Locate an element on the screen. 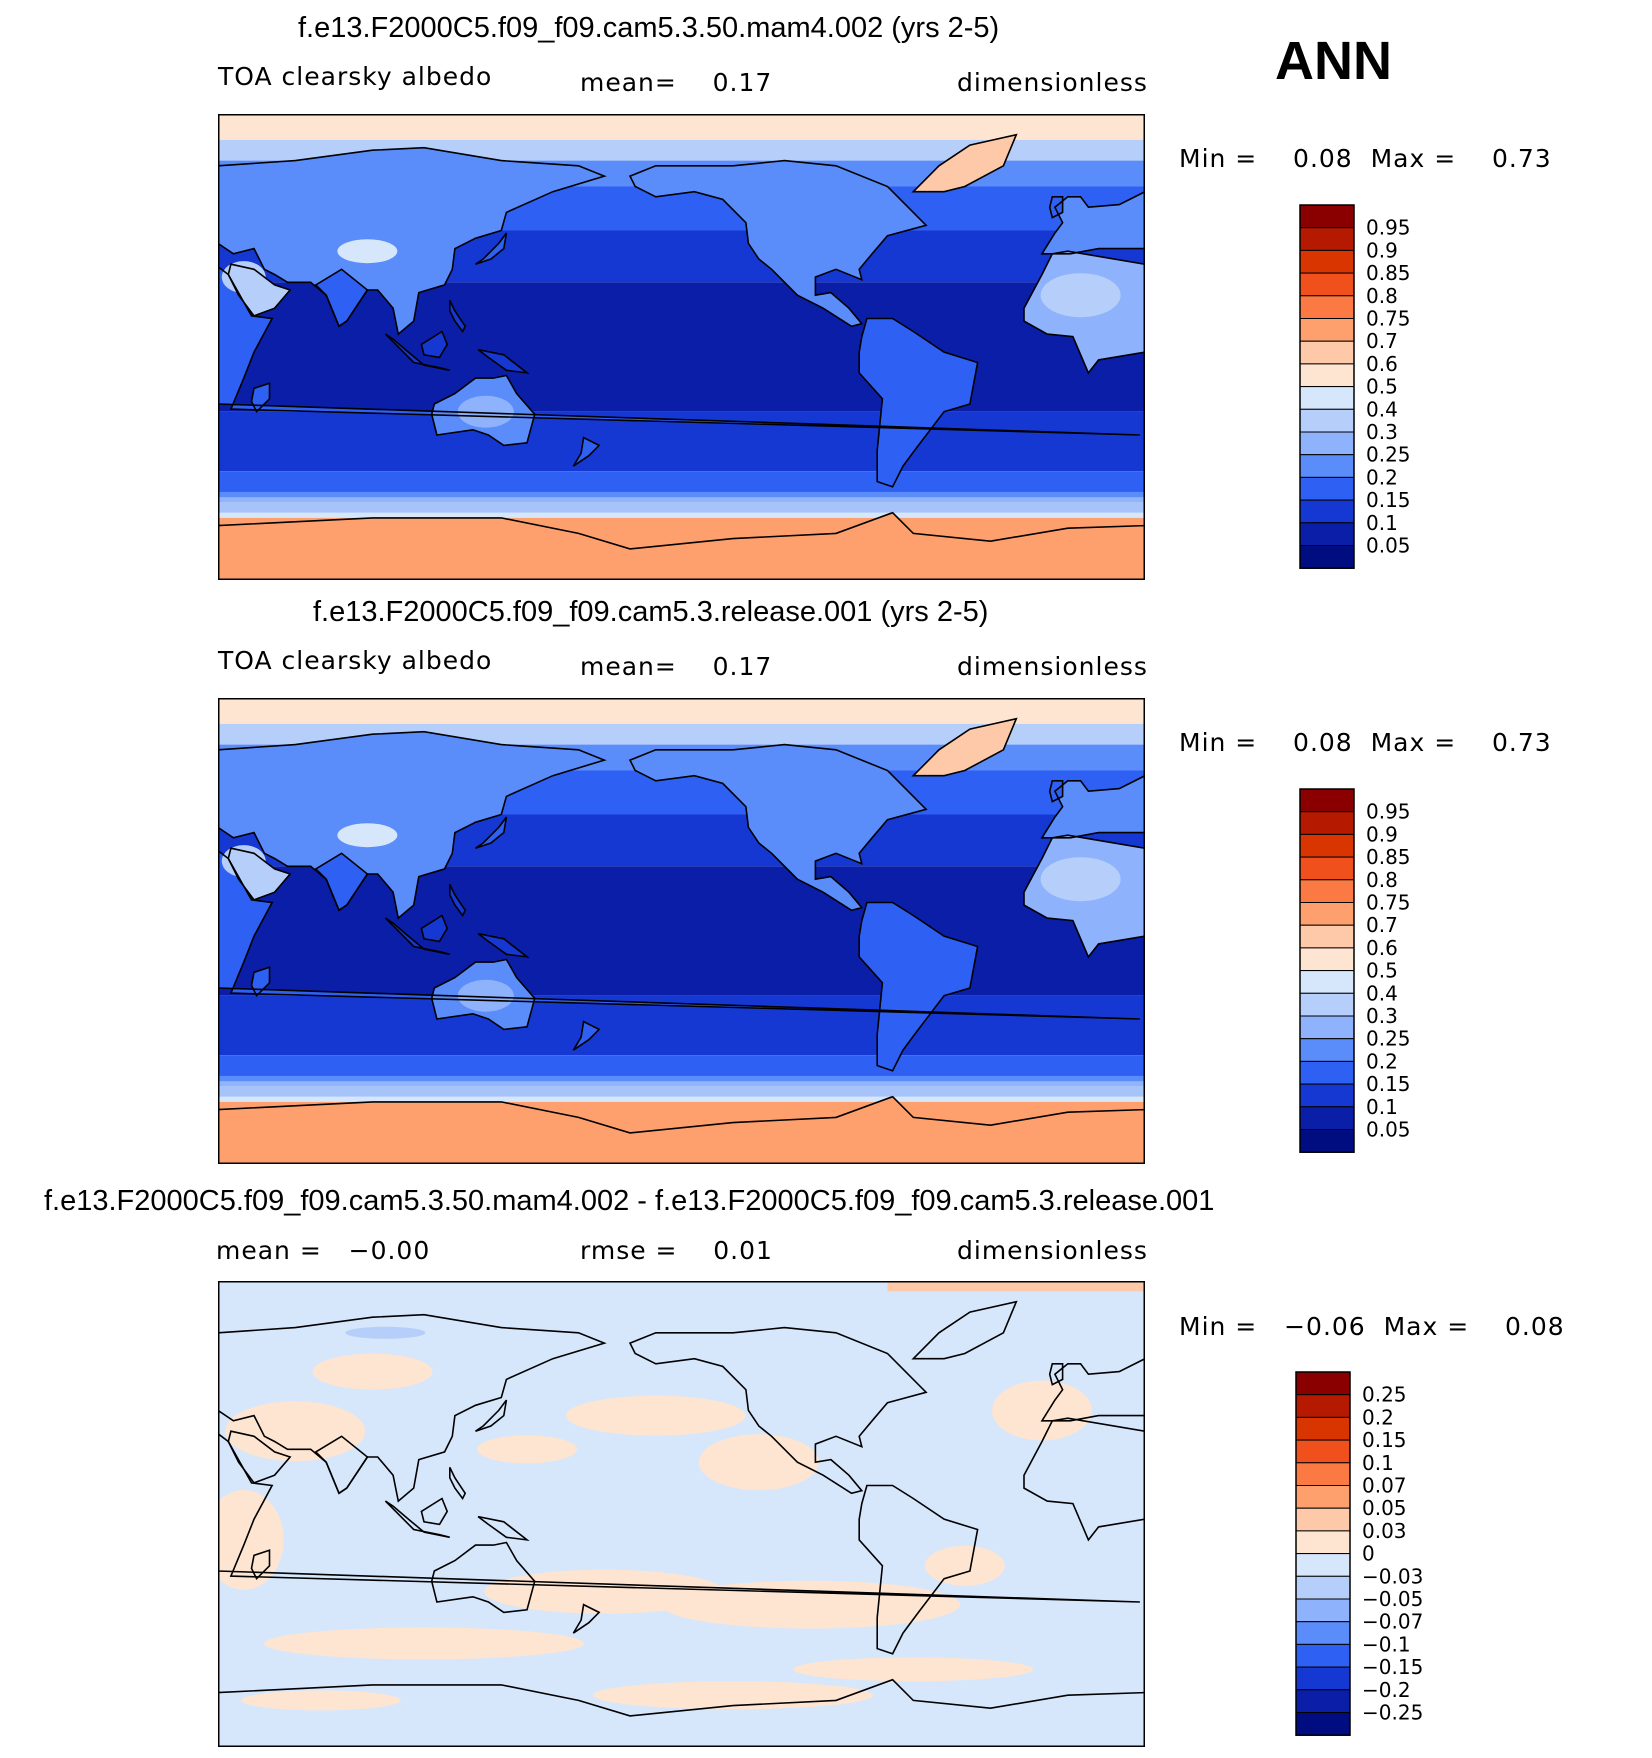 This screenshot has width=1652, height=1758. panel-3-minmax: Min = −0.06 Max = 0.08 is located at coordinates (1372, 1326).